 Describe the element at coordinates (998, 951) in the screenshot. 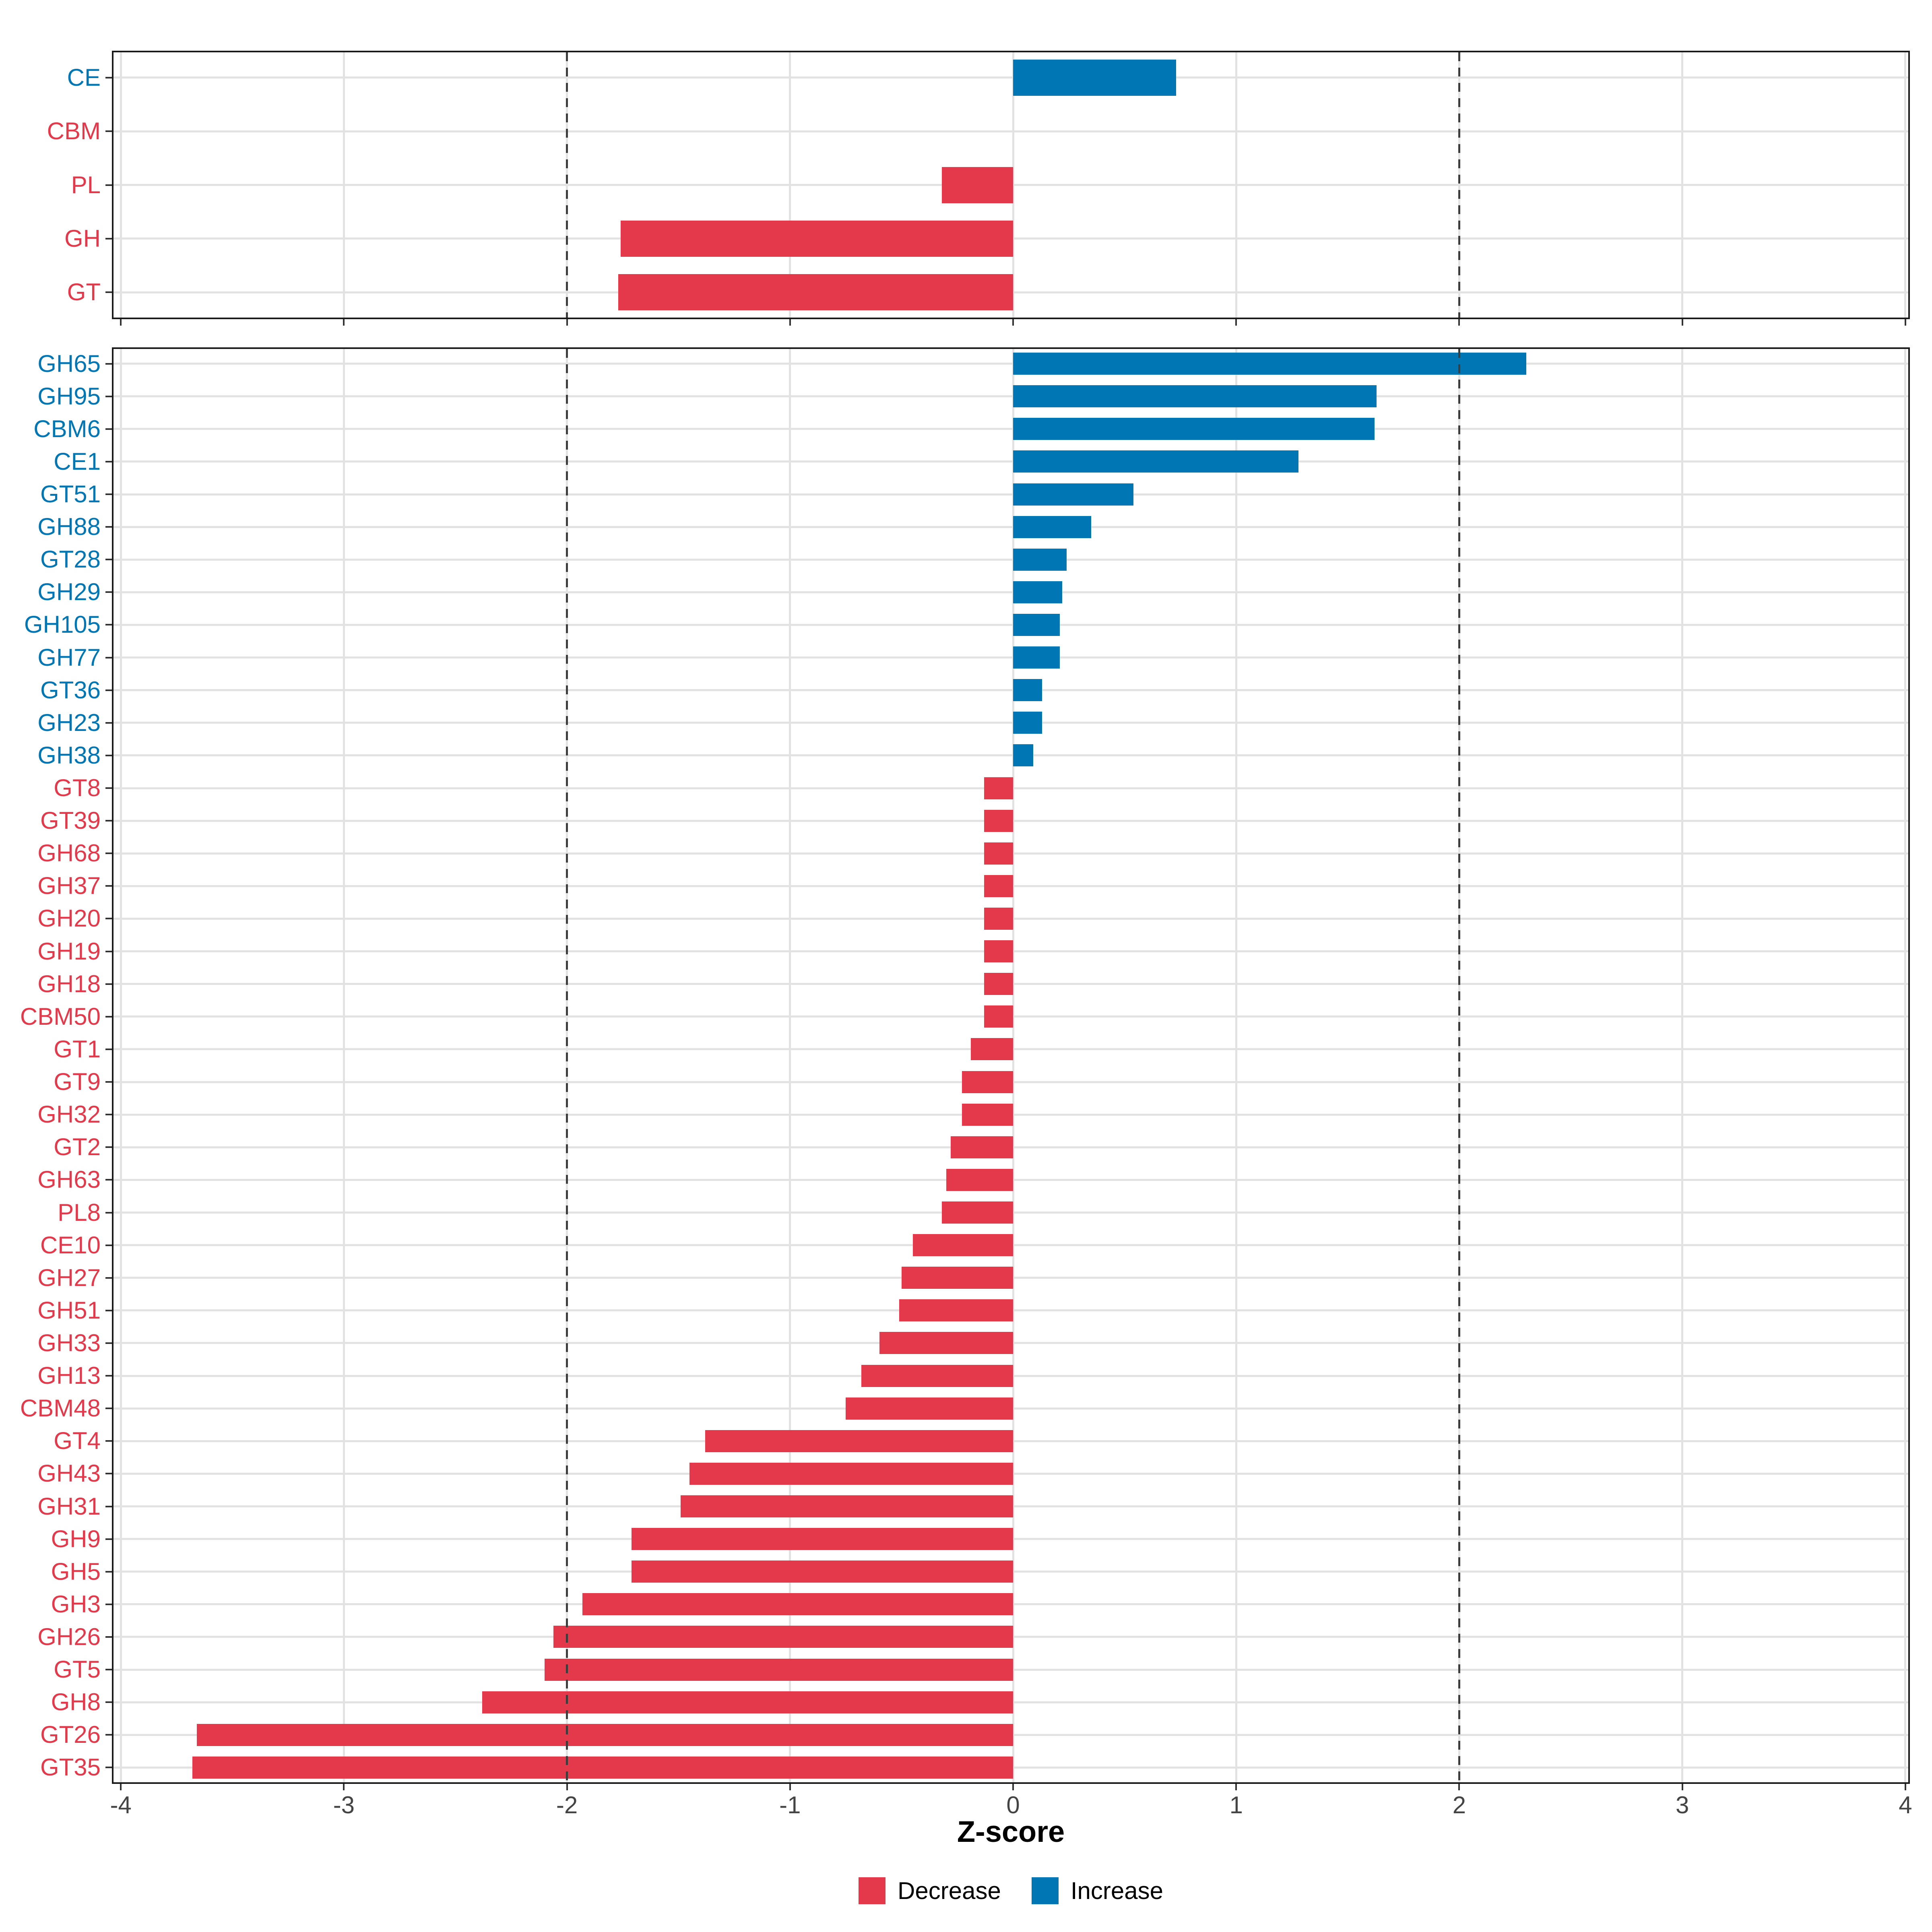

I see `bar-GH19` at that location.